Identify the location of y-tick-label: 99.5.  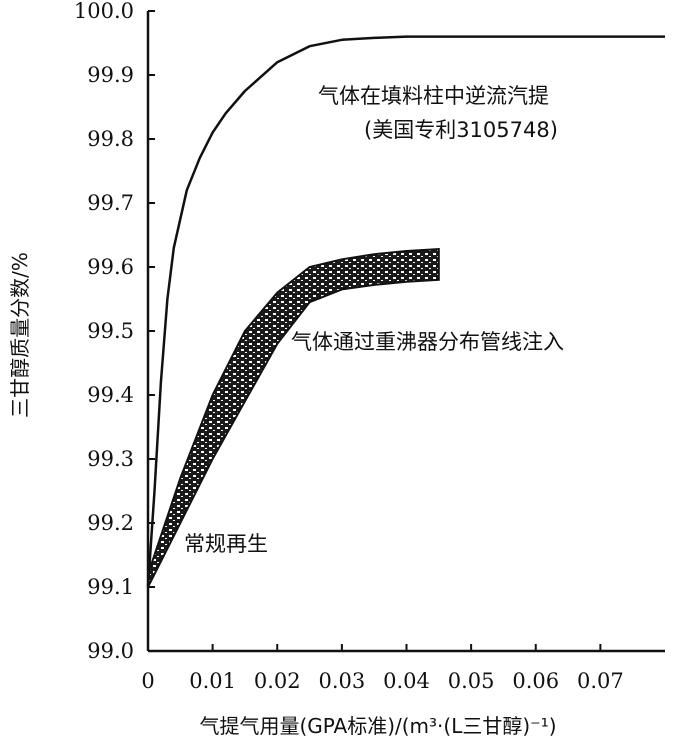
(110, 331).